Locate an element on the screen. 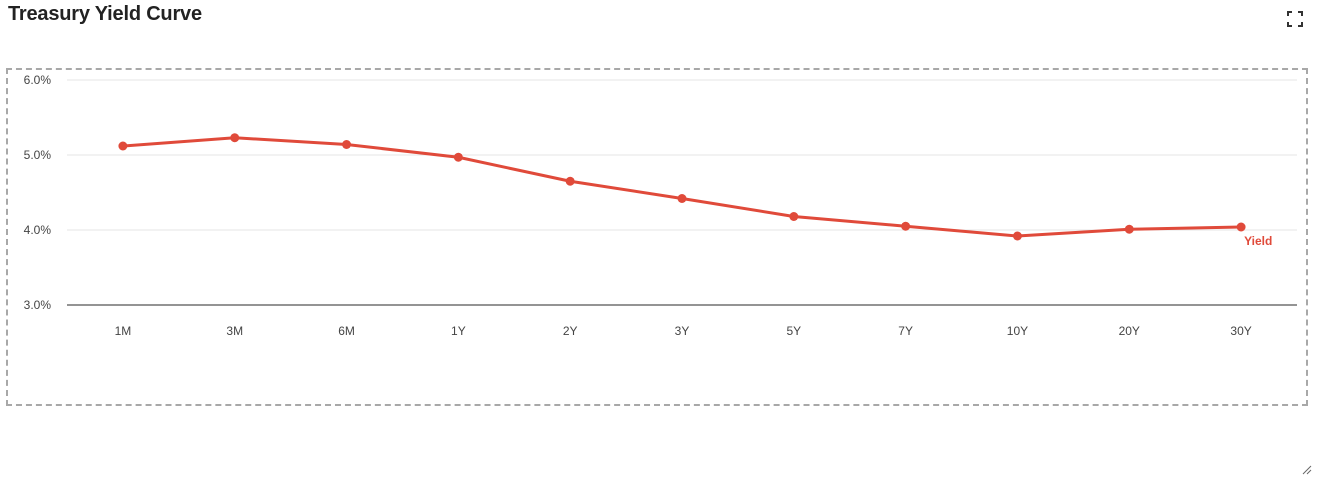 This screenshot has width=1317, height=480. series-label-yield: Yield is located at coordinates (1258, 241).